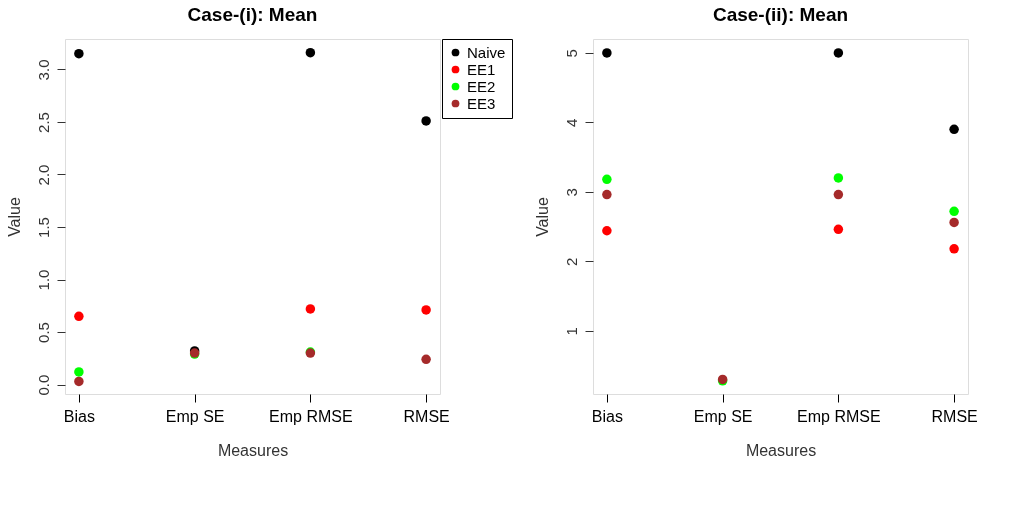 This screenshot has height=518, width=1026. Describe the element at coordinates (571, 123) in the screenshot. I see `y-tick-label: 4` at that location.